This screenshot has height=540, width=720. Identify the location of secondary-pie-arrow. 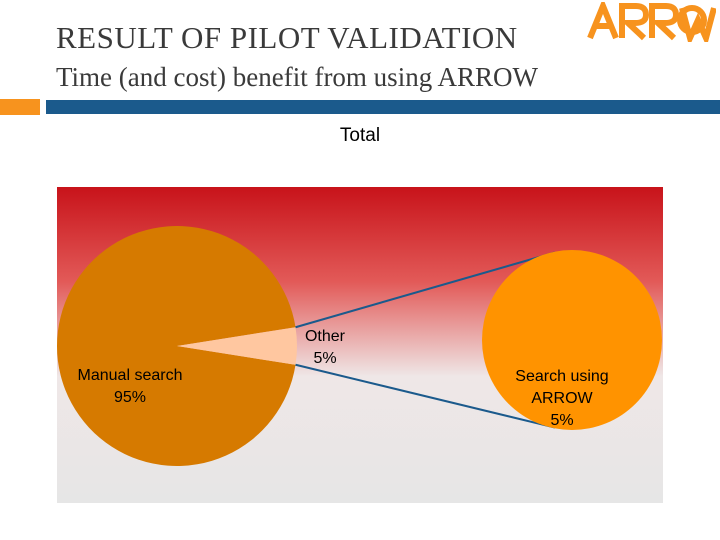
(572, 340).